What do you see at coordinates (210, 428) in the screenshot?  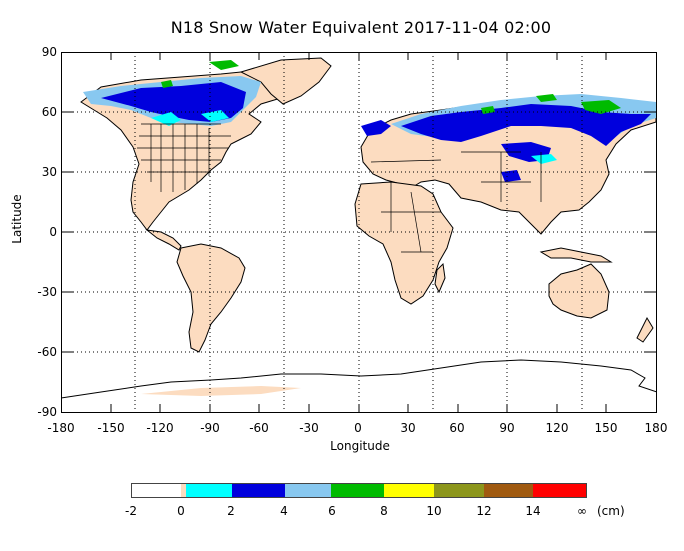 I see `x-tick: -90` at bounding box center [210, 428].